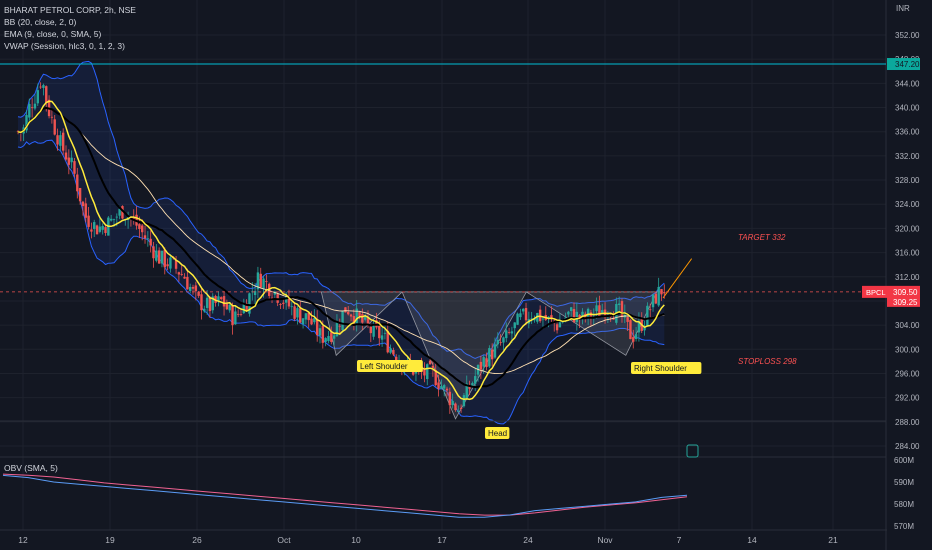 This screenshot has height=550, width=932. What do you see at coordinates (528, 540) in the screenshot?
I see `time-tick-label: 24` at bounding box center [528, 540].